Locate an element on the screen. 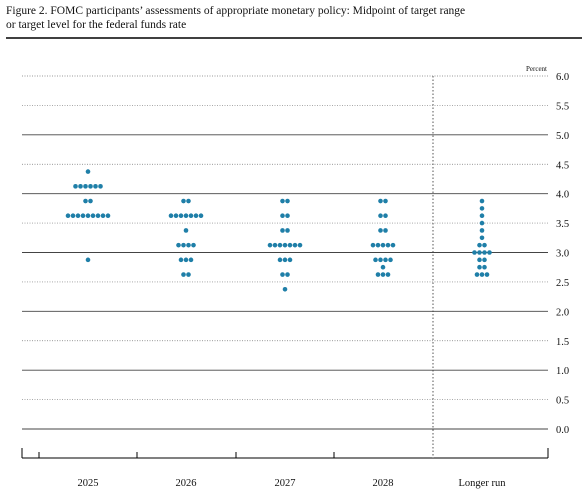  y-tick-label: 6.0 is located at coordinates (562, 77).